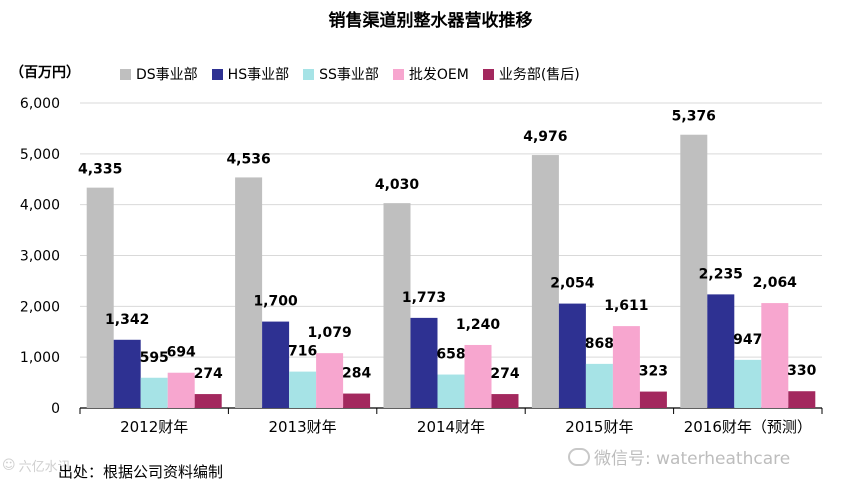  What do you see at coordinates (579, 456) in the screenshot?
I see `wechat-icon` at bounding box center [579, 456].